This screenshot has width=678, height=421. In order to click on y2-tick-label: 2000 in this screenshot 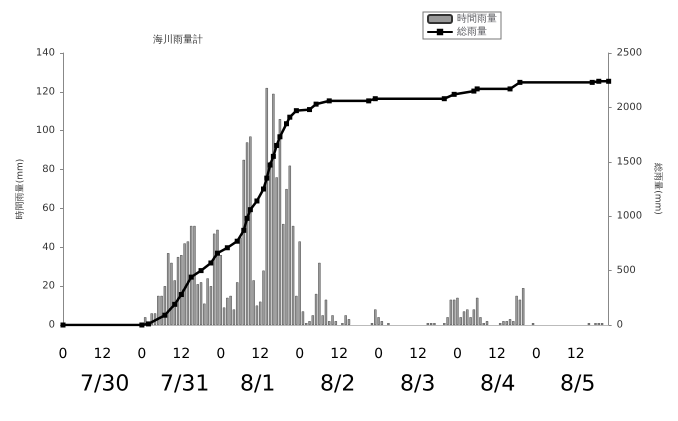, I will do `click(629, 107)`.